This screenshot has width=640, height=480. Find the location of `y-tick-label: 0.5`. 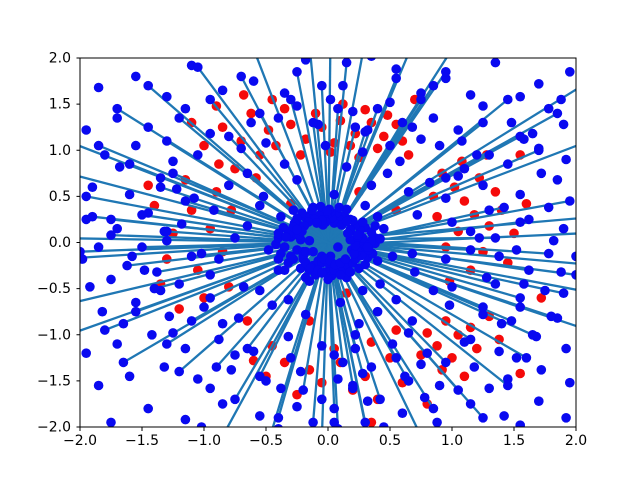

y-tick-label: 0.5 is located at coordinates (60, 197).